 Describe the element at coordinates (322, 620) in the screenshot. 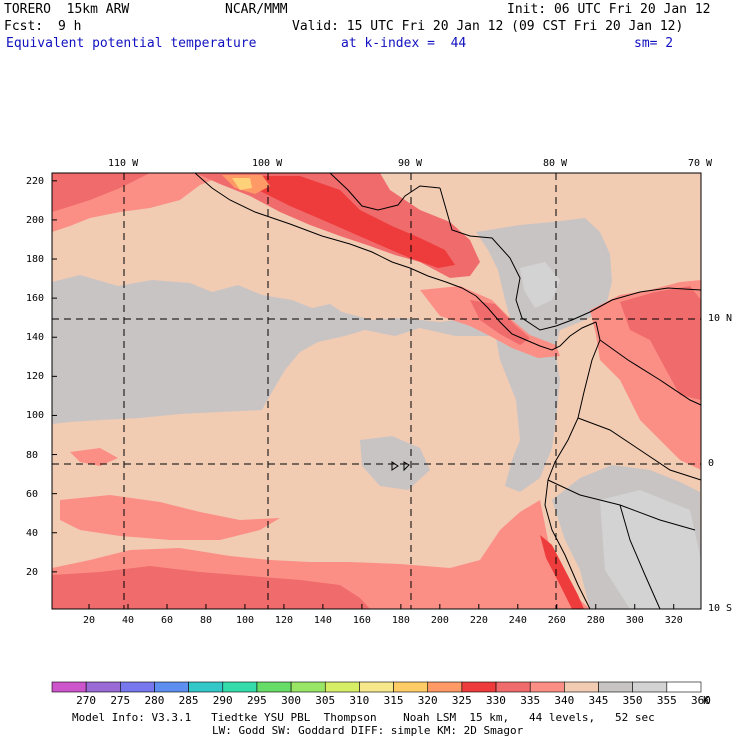

I see `x-tick-label: 140` at that location.